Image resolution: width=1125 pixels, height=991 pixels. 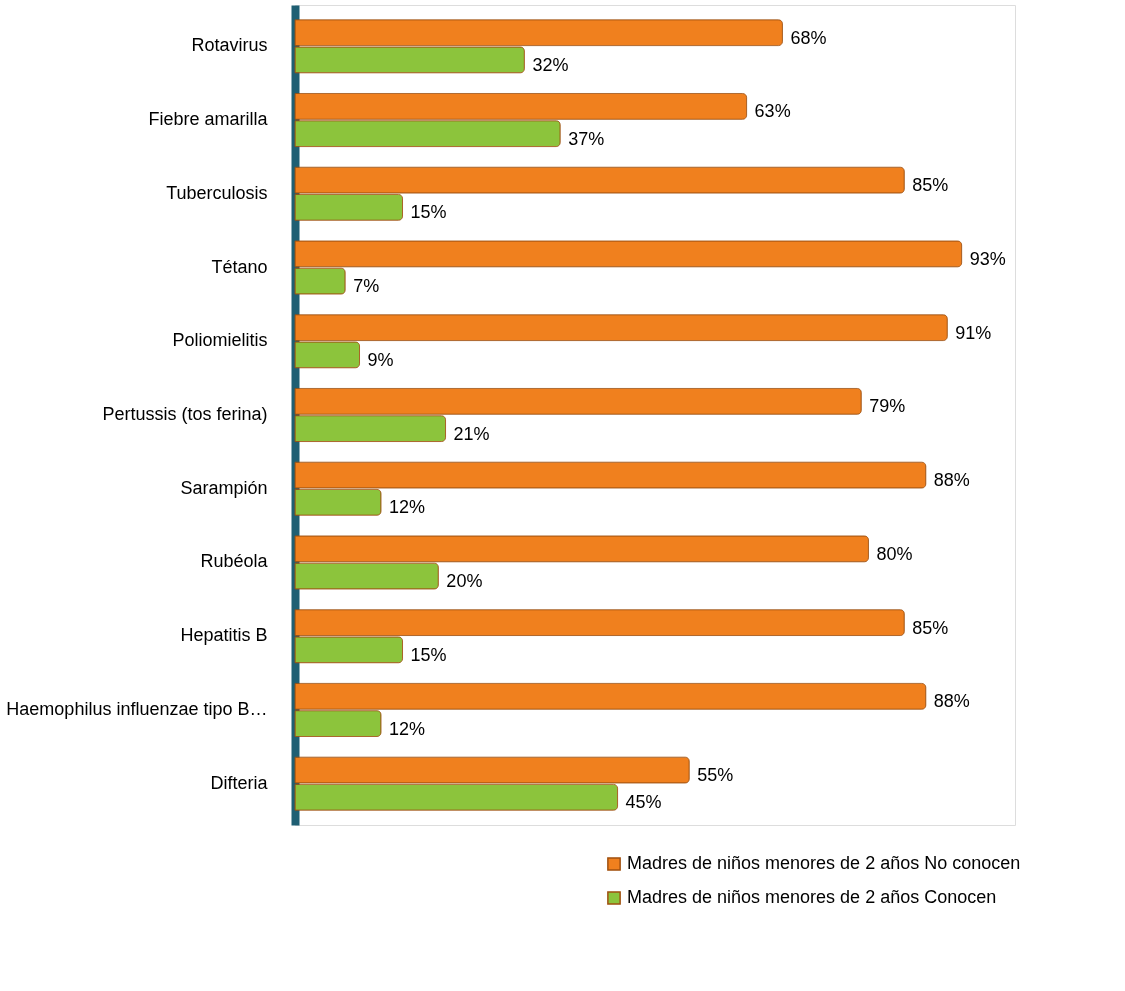 What do you see at coordinates (471, 433) in the screenshot?
I see `data-label: 21%` at bounding box center [471, 433].